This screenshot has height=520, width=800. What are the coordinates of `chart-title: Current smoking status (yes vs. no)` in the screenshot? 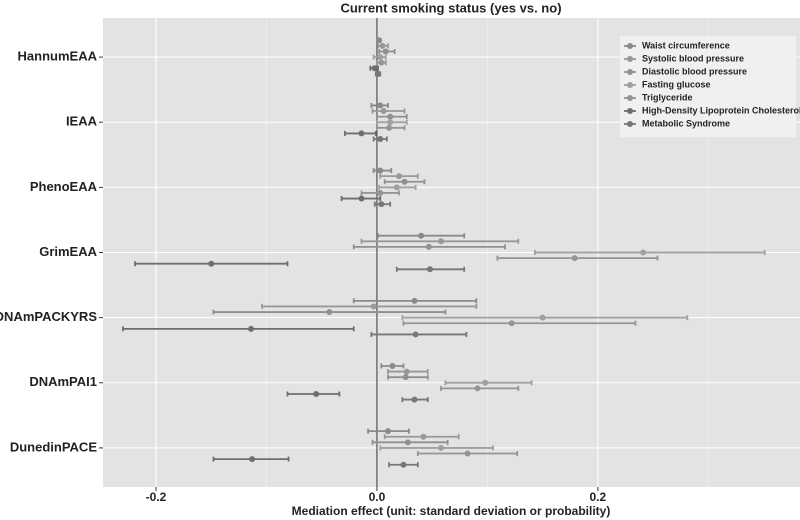 It's located at (450, 7).